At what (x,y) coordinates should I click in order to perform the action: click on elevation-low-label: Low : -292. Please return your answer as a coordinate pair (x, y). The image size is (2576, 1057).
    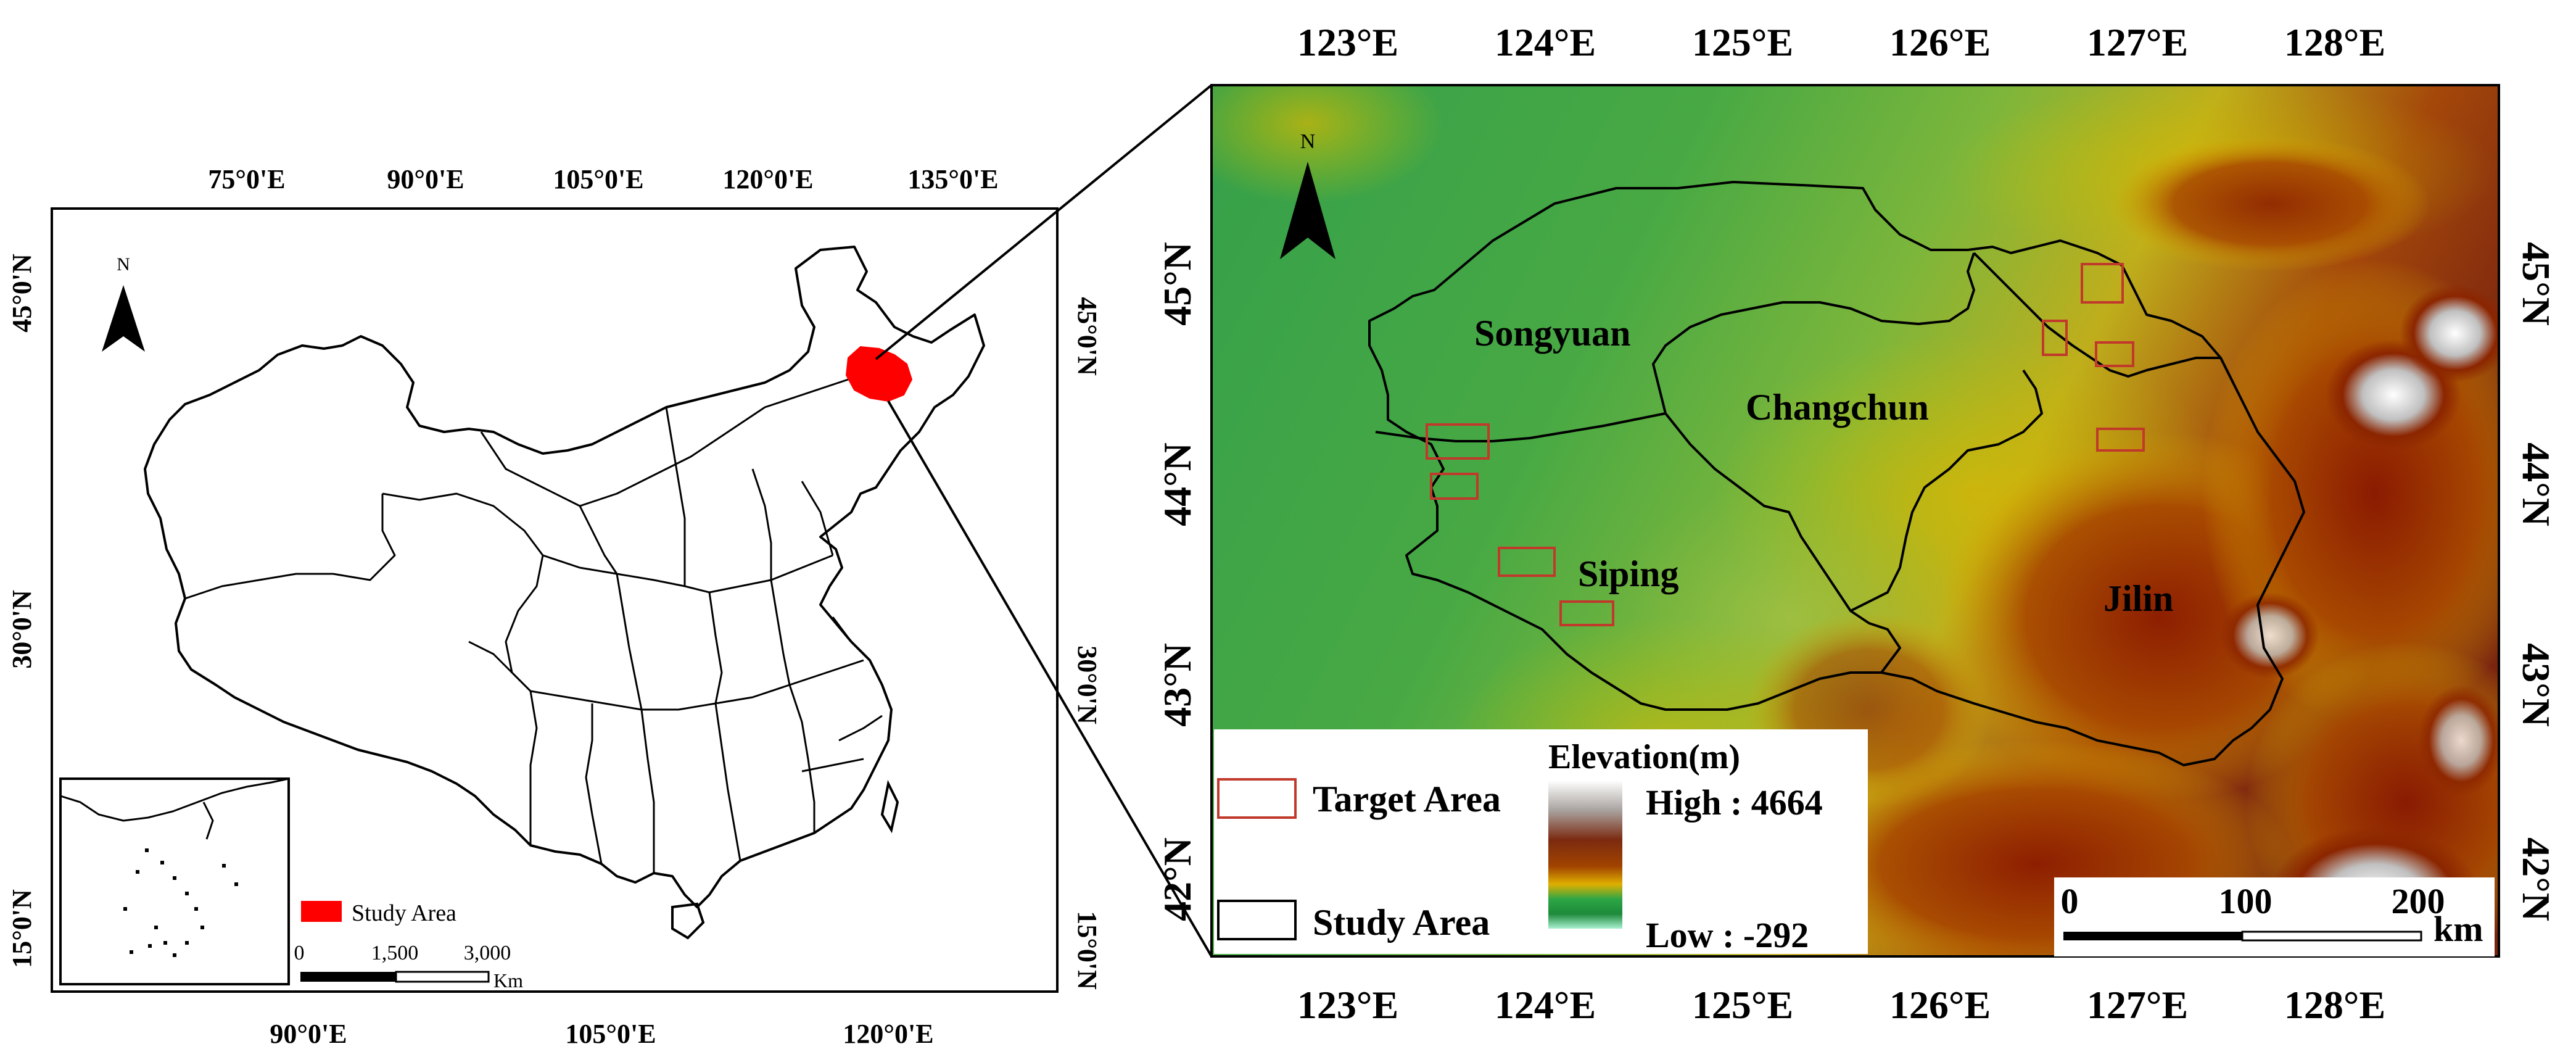
    Looking at the image, I should click on (1727, 935).